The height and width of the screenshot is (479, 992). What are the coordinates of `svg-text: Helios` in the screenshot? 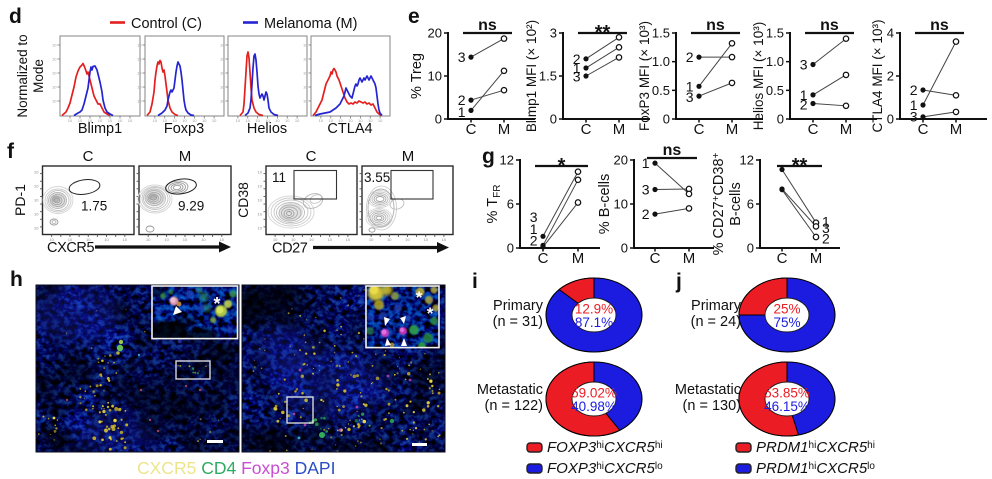 It's located at (267, 129).